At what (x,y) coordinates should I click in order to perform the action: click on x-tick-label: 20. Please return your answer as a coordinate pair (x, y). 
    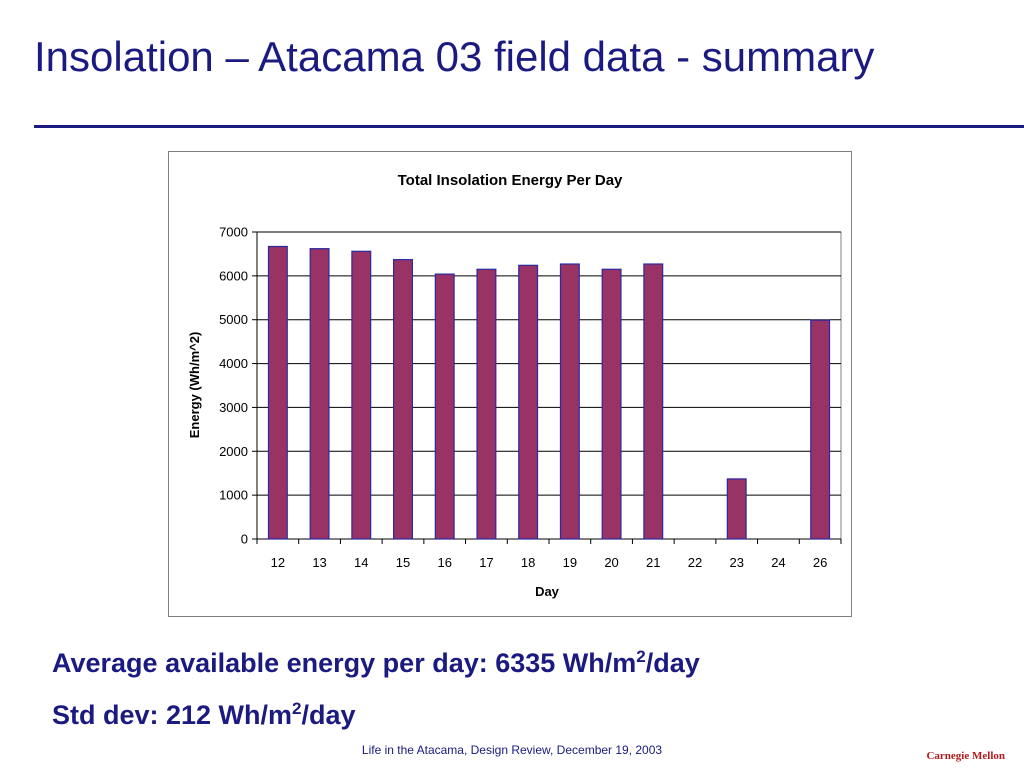
    Looking at the image, I should click on (611, 562).